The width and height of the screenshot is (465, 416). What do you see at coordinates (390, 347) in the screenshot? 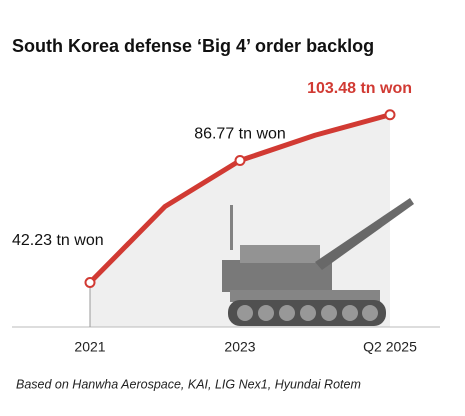
I see `x-tick-label: Q2 2025` at bounding box center [390, 347].